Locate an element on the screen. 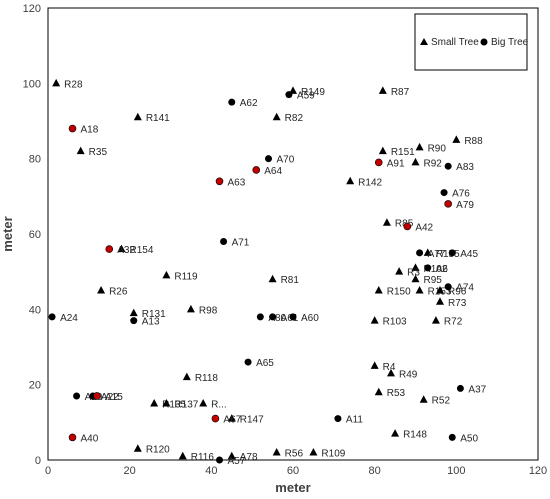 The width and height of the screenshot is (550, 499). point-label: R109 is located at coordinates (333, 453).